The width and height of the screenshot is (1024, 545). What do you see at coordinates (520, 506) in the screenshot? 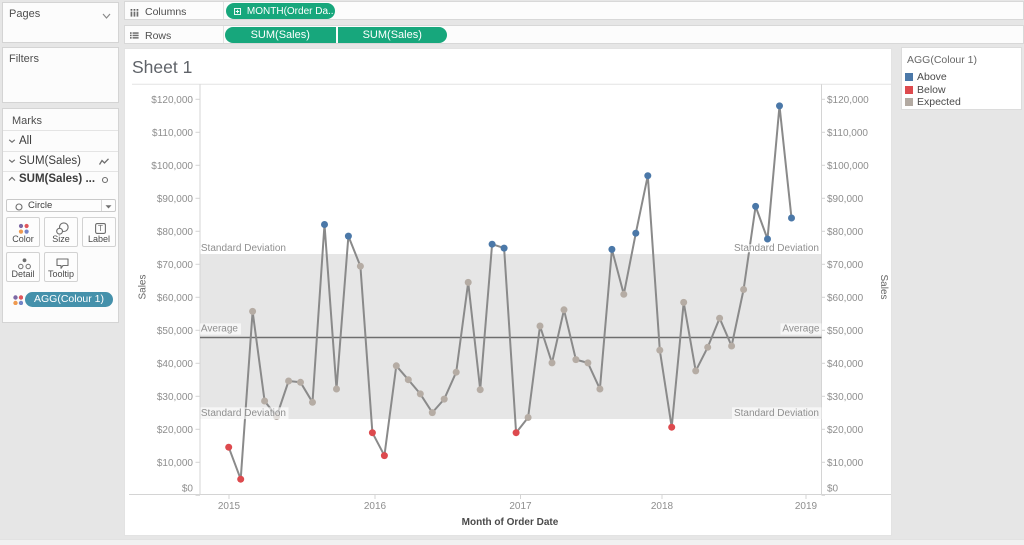
I see `svg-text: 2017` at bounding box center [520, 506].